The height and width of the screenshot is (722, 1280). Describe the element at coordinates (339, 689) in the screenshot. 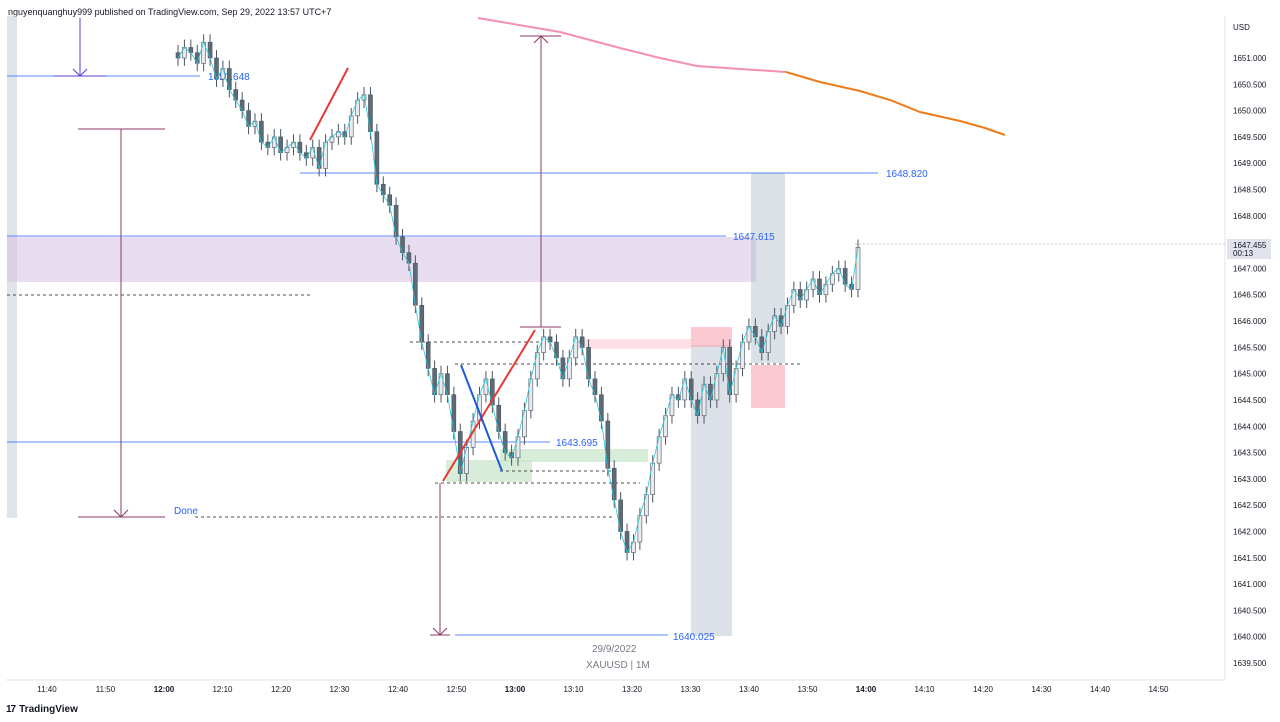

I see `time-tick-label: 12:30` at that location.